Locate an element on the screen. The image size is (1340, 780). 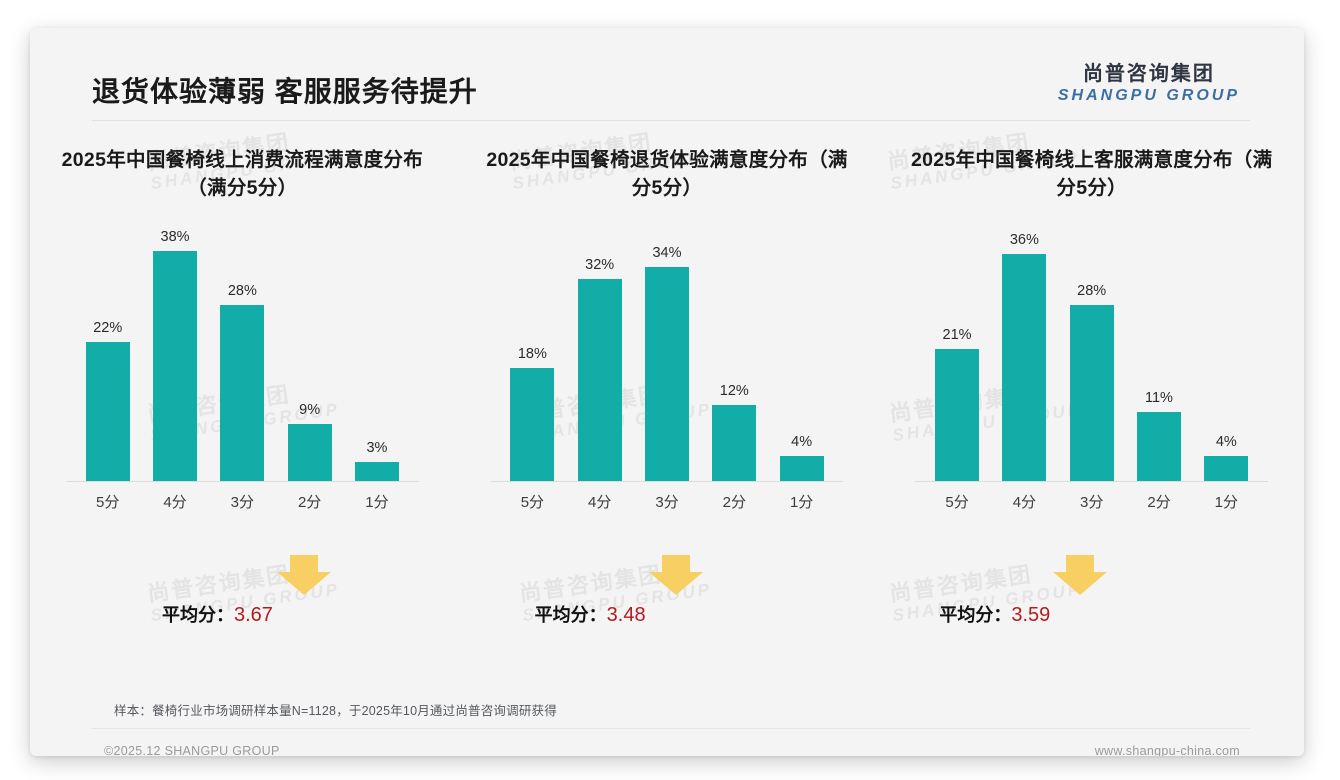
average-score-text: 平均分：3.59 is located at coordinates (994, 614).